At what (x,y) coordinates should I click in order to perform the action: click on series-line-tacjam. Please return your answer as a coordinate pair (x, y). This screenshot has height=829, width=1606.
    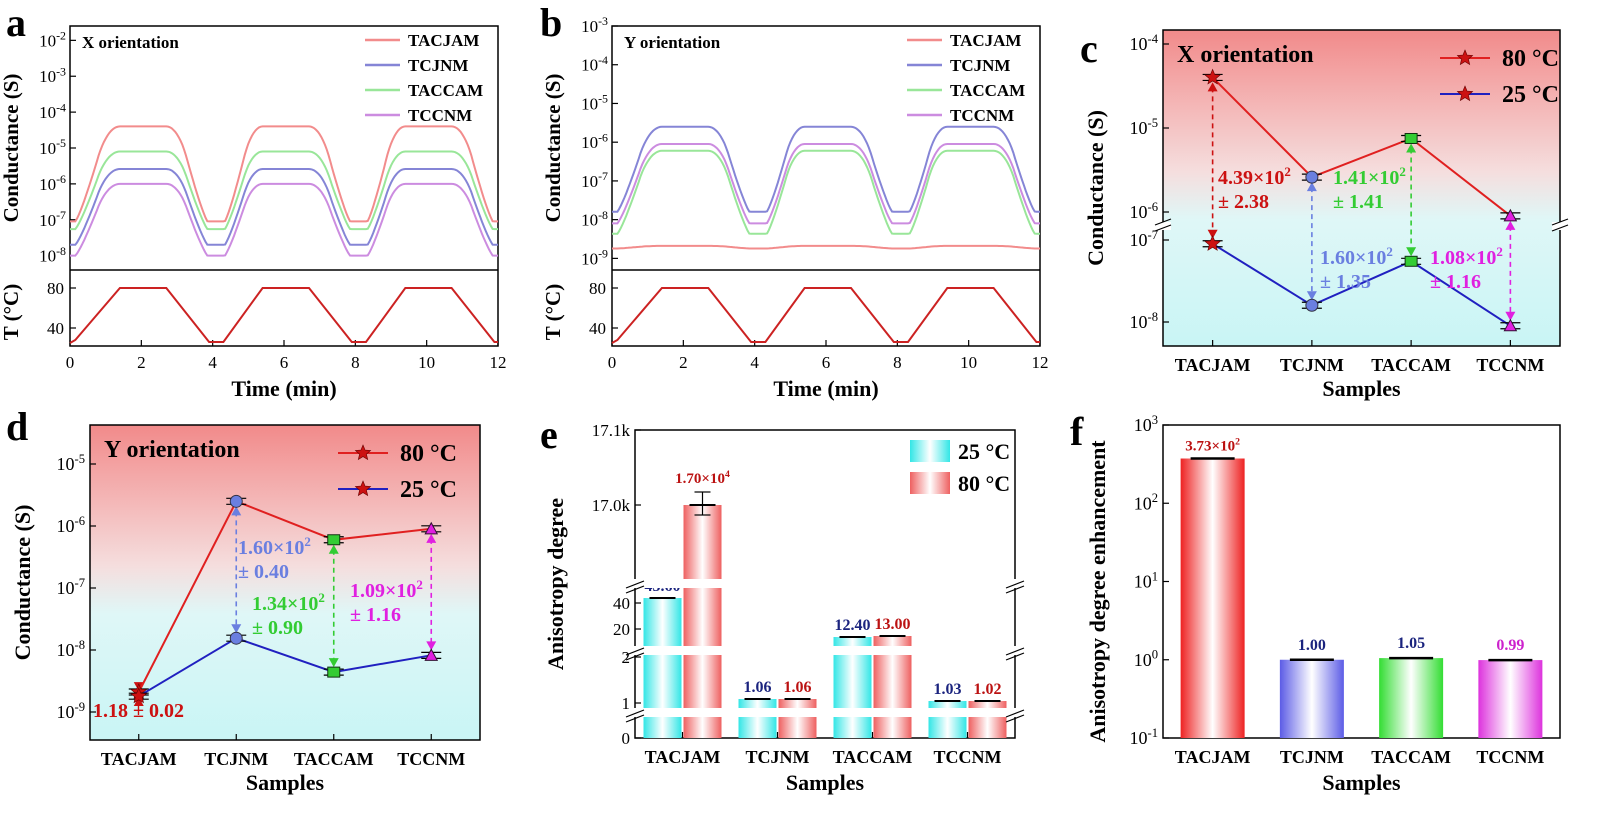
    Looking at the image, I should click on (284, 174).